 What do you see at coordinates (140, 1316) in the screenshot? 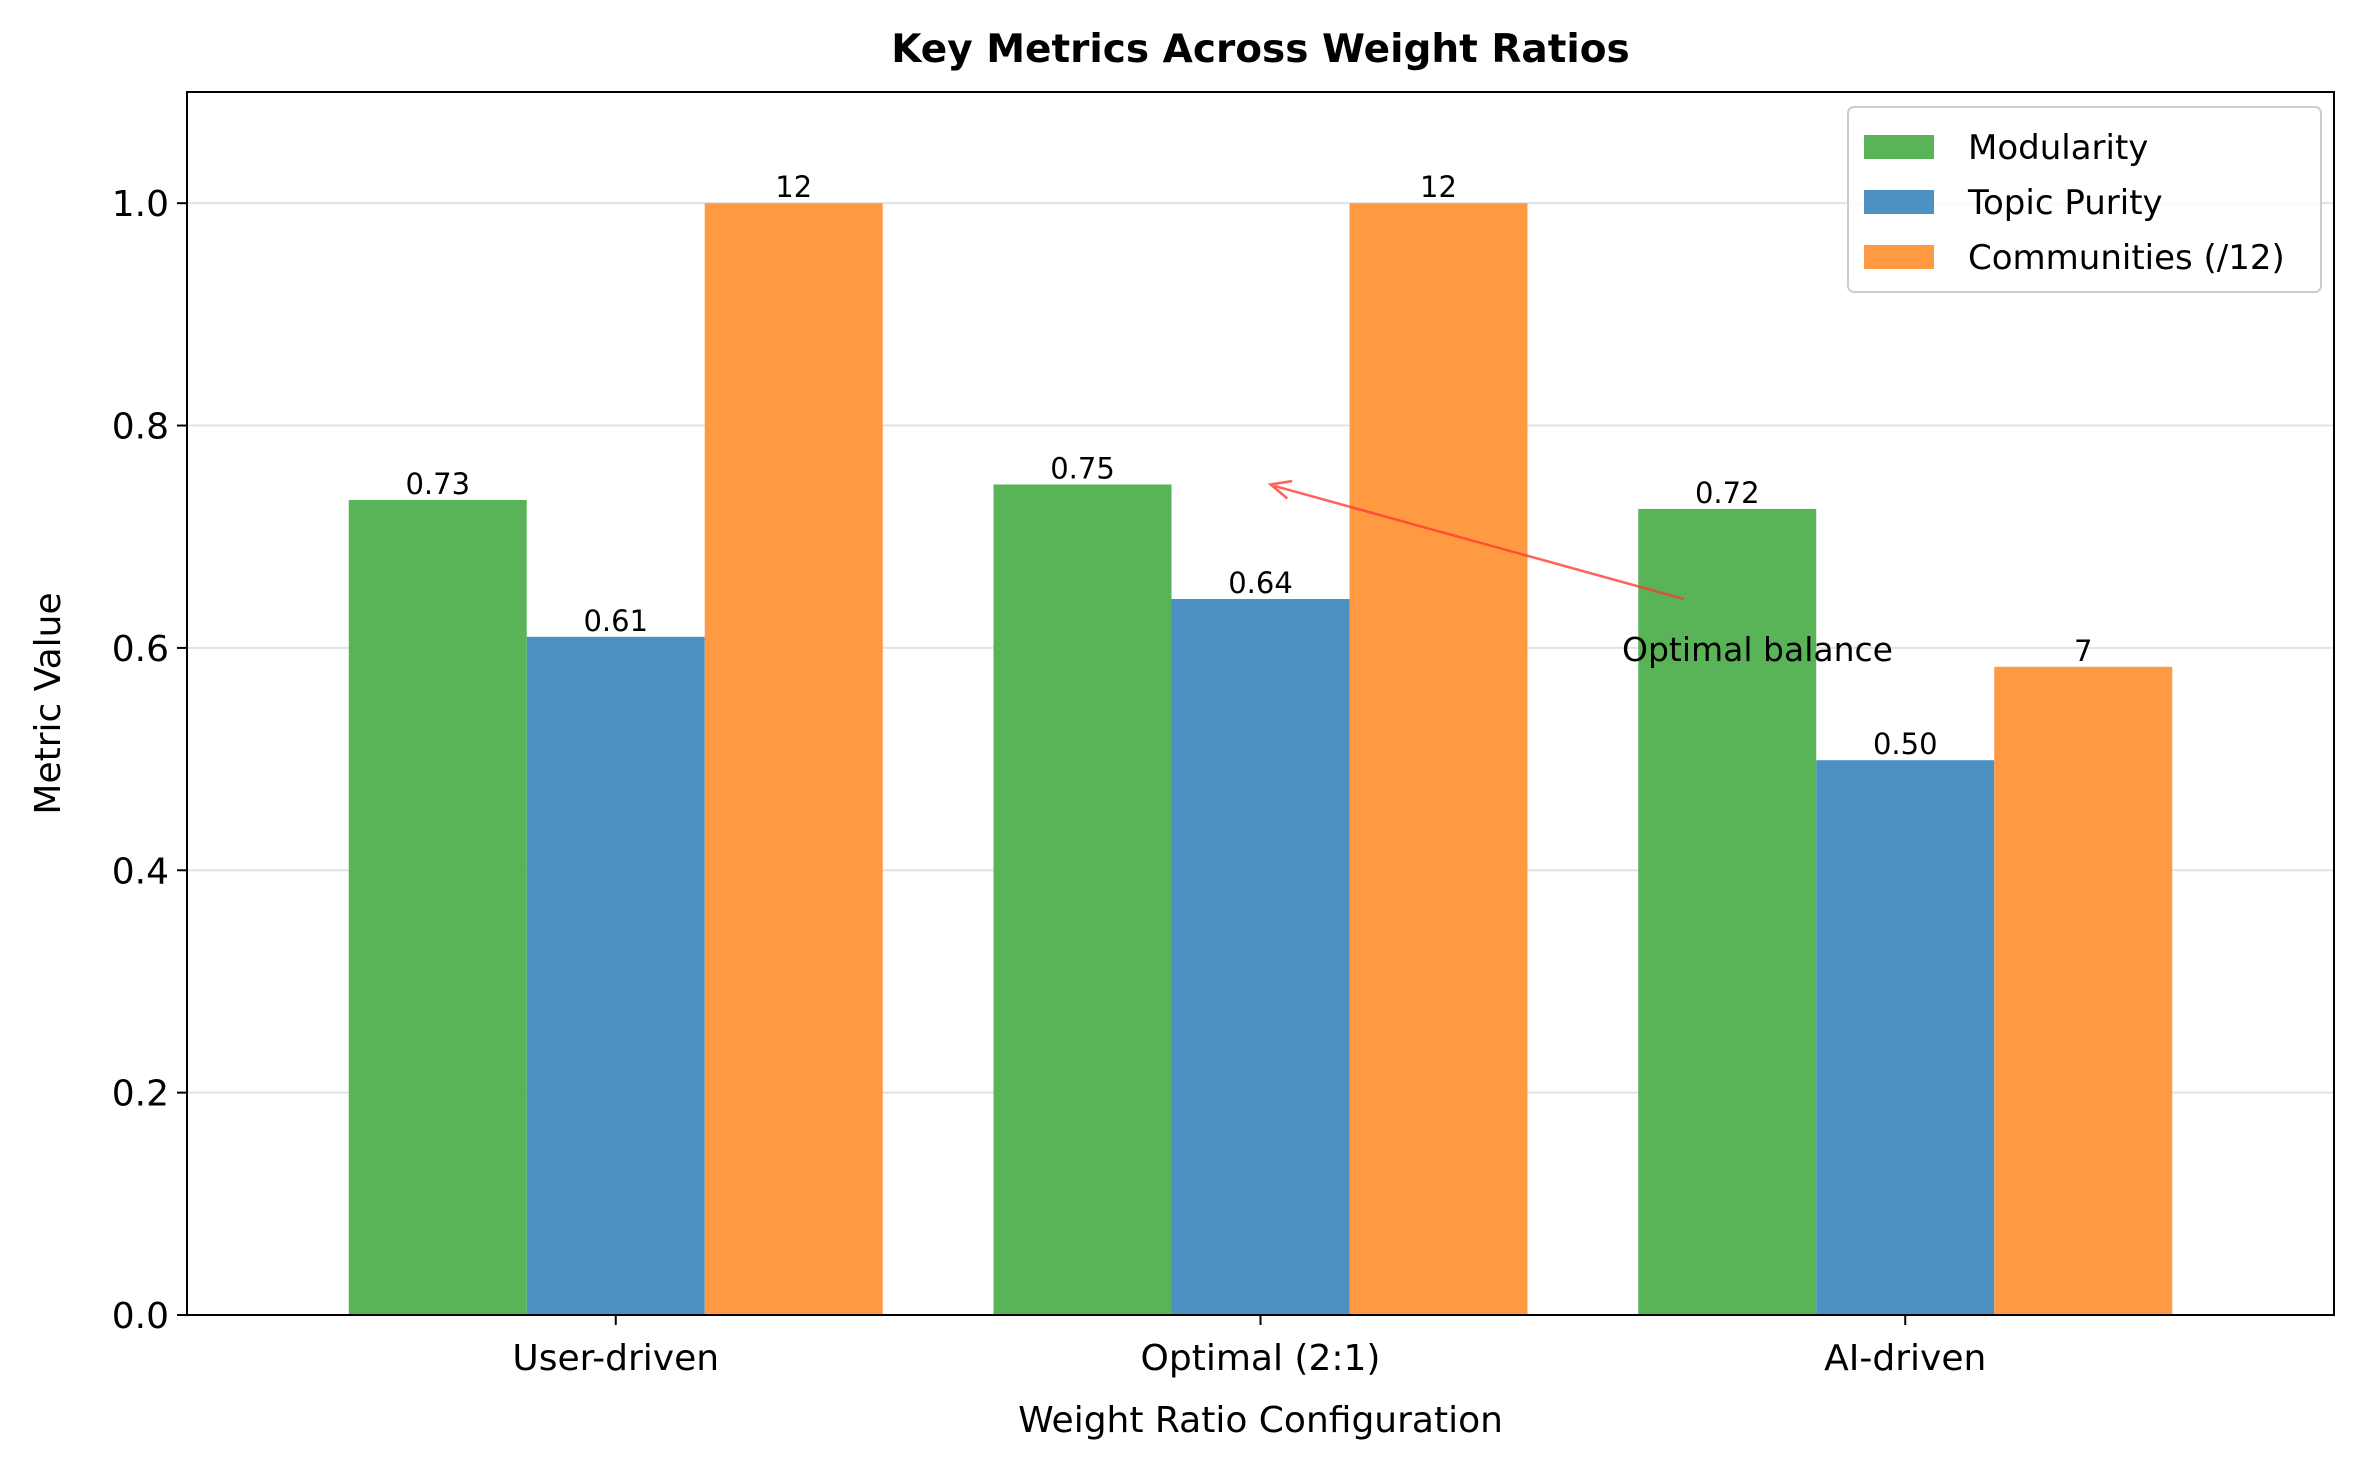
I see `y-tick-label: 0.0` at bounding box center [140, 1316].